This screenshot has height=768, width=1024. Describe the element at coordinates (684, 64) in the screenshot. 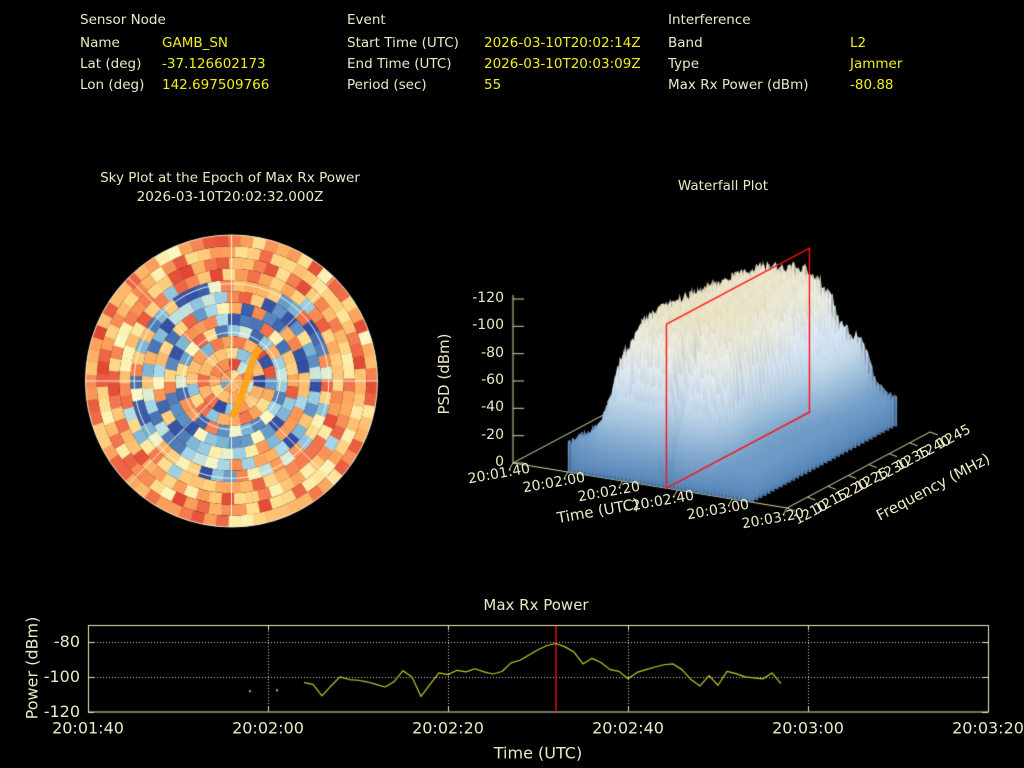

I see `interference-type-label: Type` at that location.